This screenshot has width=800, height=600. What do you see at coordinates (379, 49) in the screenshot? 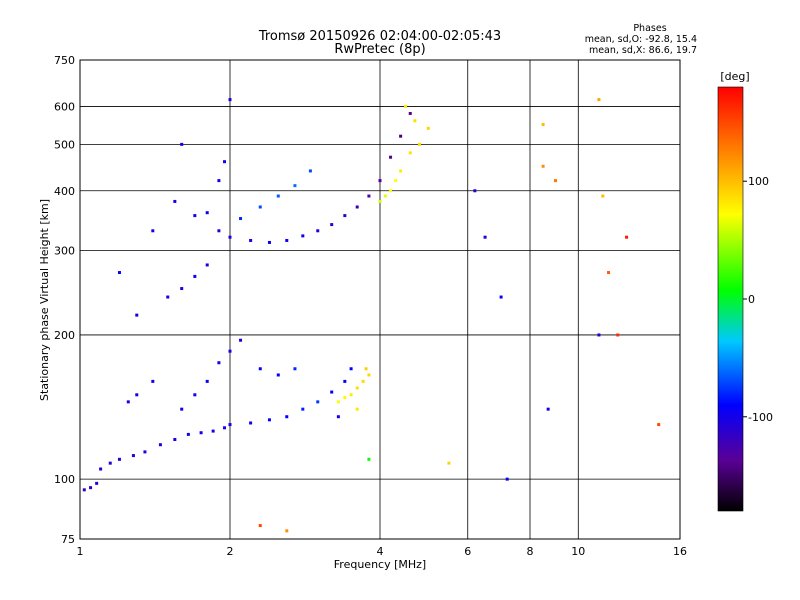
I see `chart-subtitle: RwPretec (8p)` at bounding box center [379, 49].